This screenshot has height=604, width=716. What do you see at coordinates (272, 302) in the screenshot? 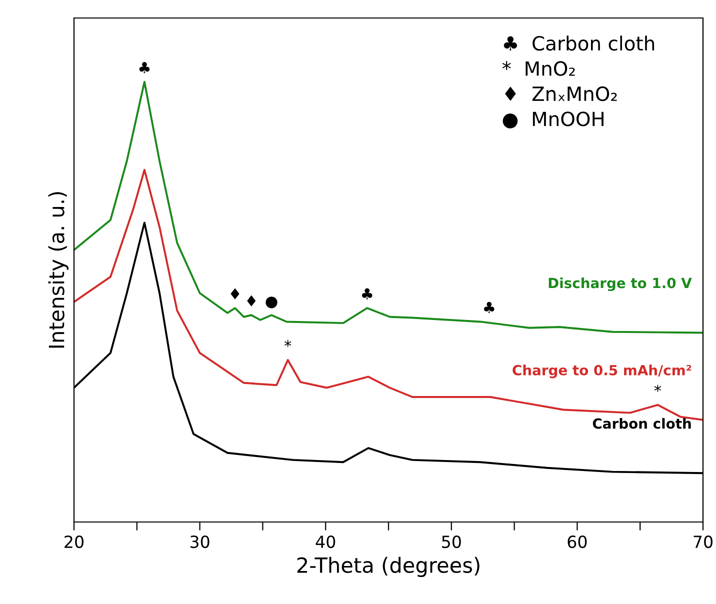
I see `annotation: ●` at bounding box center [272, 302].